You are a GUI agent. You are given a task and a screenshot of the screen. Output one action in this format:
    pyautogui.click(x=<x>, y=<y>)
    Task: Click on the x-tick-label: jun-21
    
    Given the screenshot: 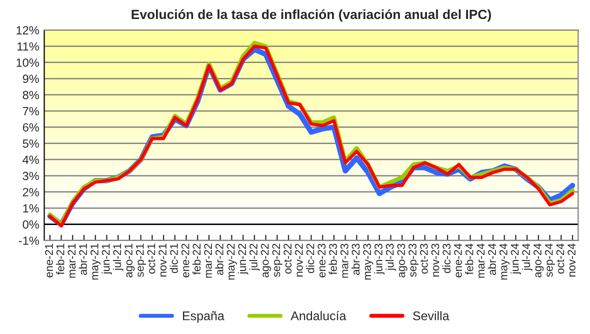 What is the action you would take?
    pyautogui.click(x=107, y=259)
    